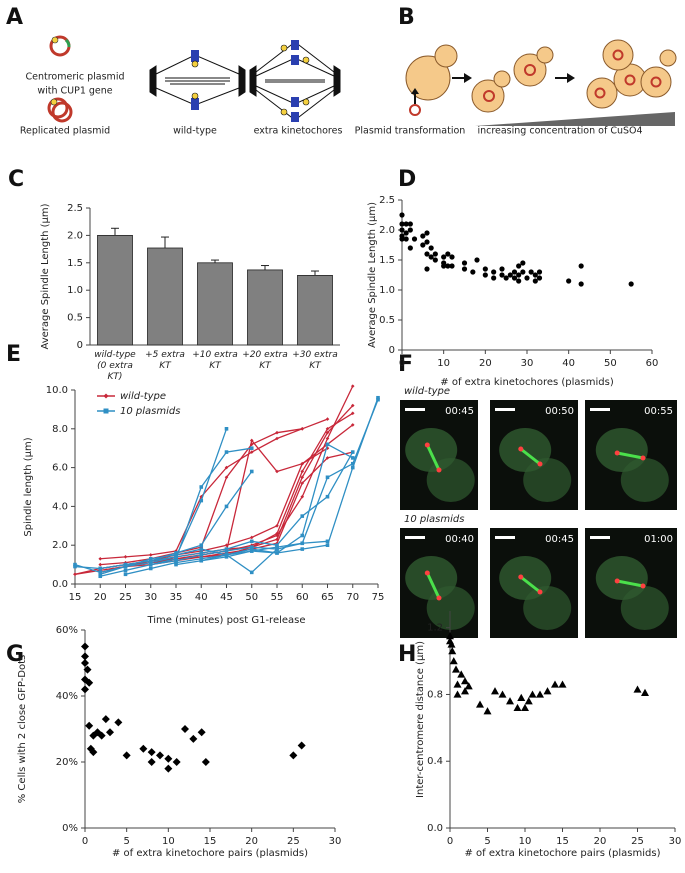 This screenshot has height=873, width=685. Describe the element at coordinates (435, 828) in the screenshot. I see `y-tick-label: 0.0` at that location.